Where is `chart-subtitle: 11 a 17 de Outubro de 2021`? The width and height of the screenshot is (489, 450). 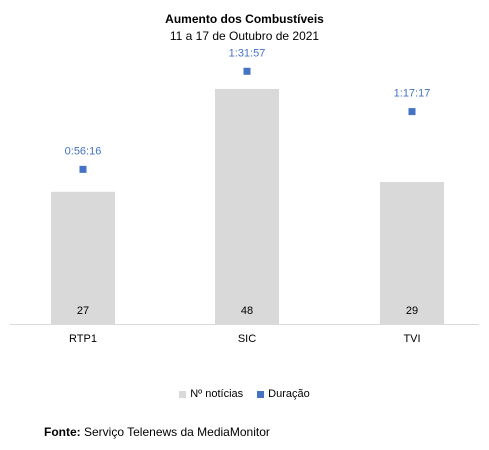
chart-subtitle: 11 a 17 de Outubro de 2021 is located at coordinates (244, 36).